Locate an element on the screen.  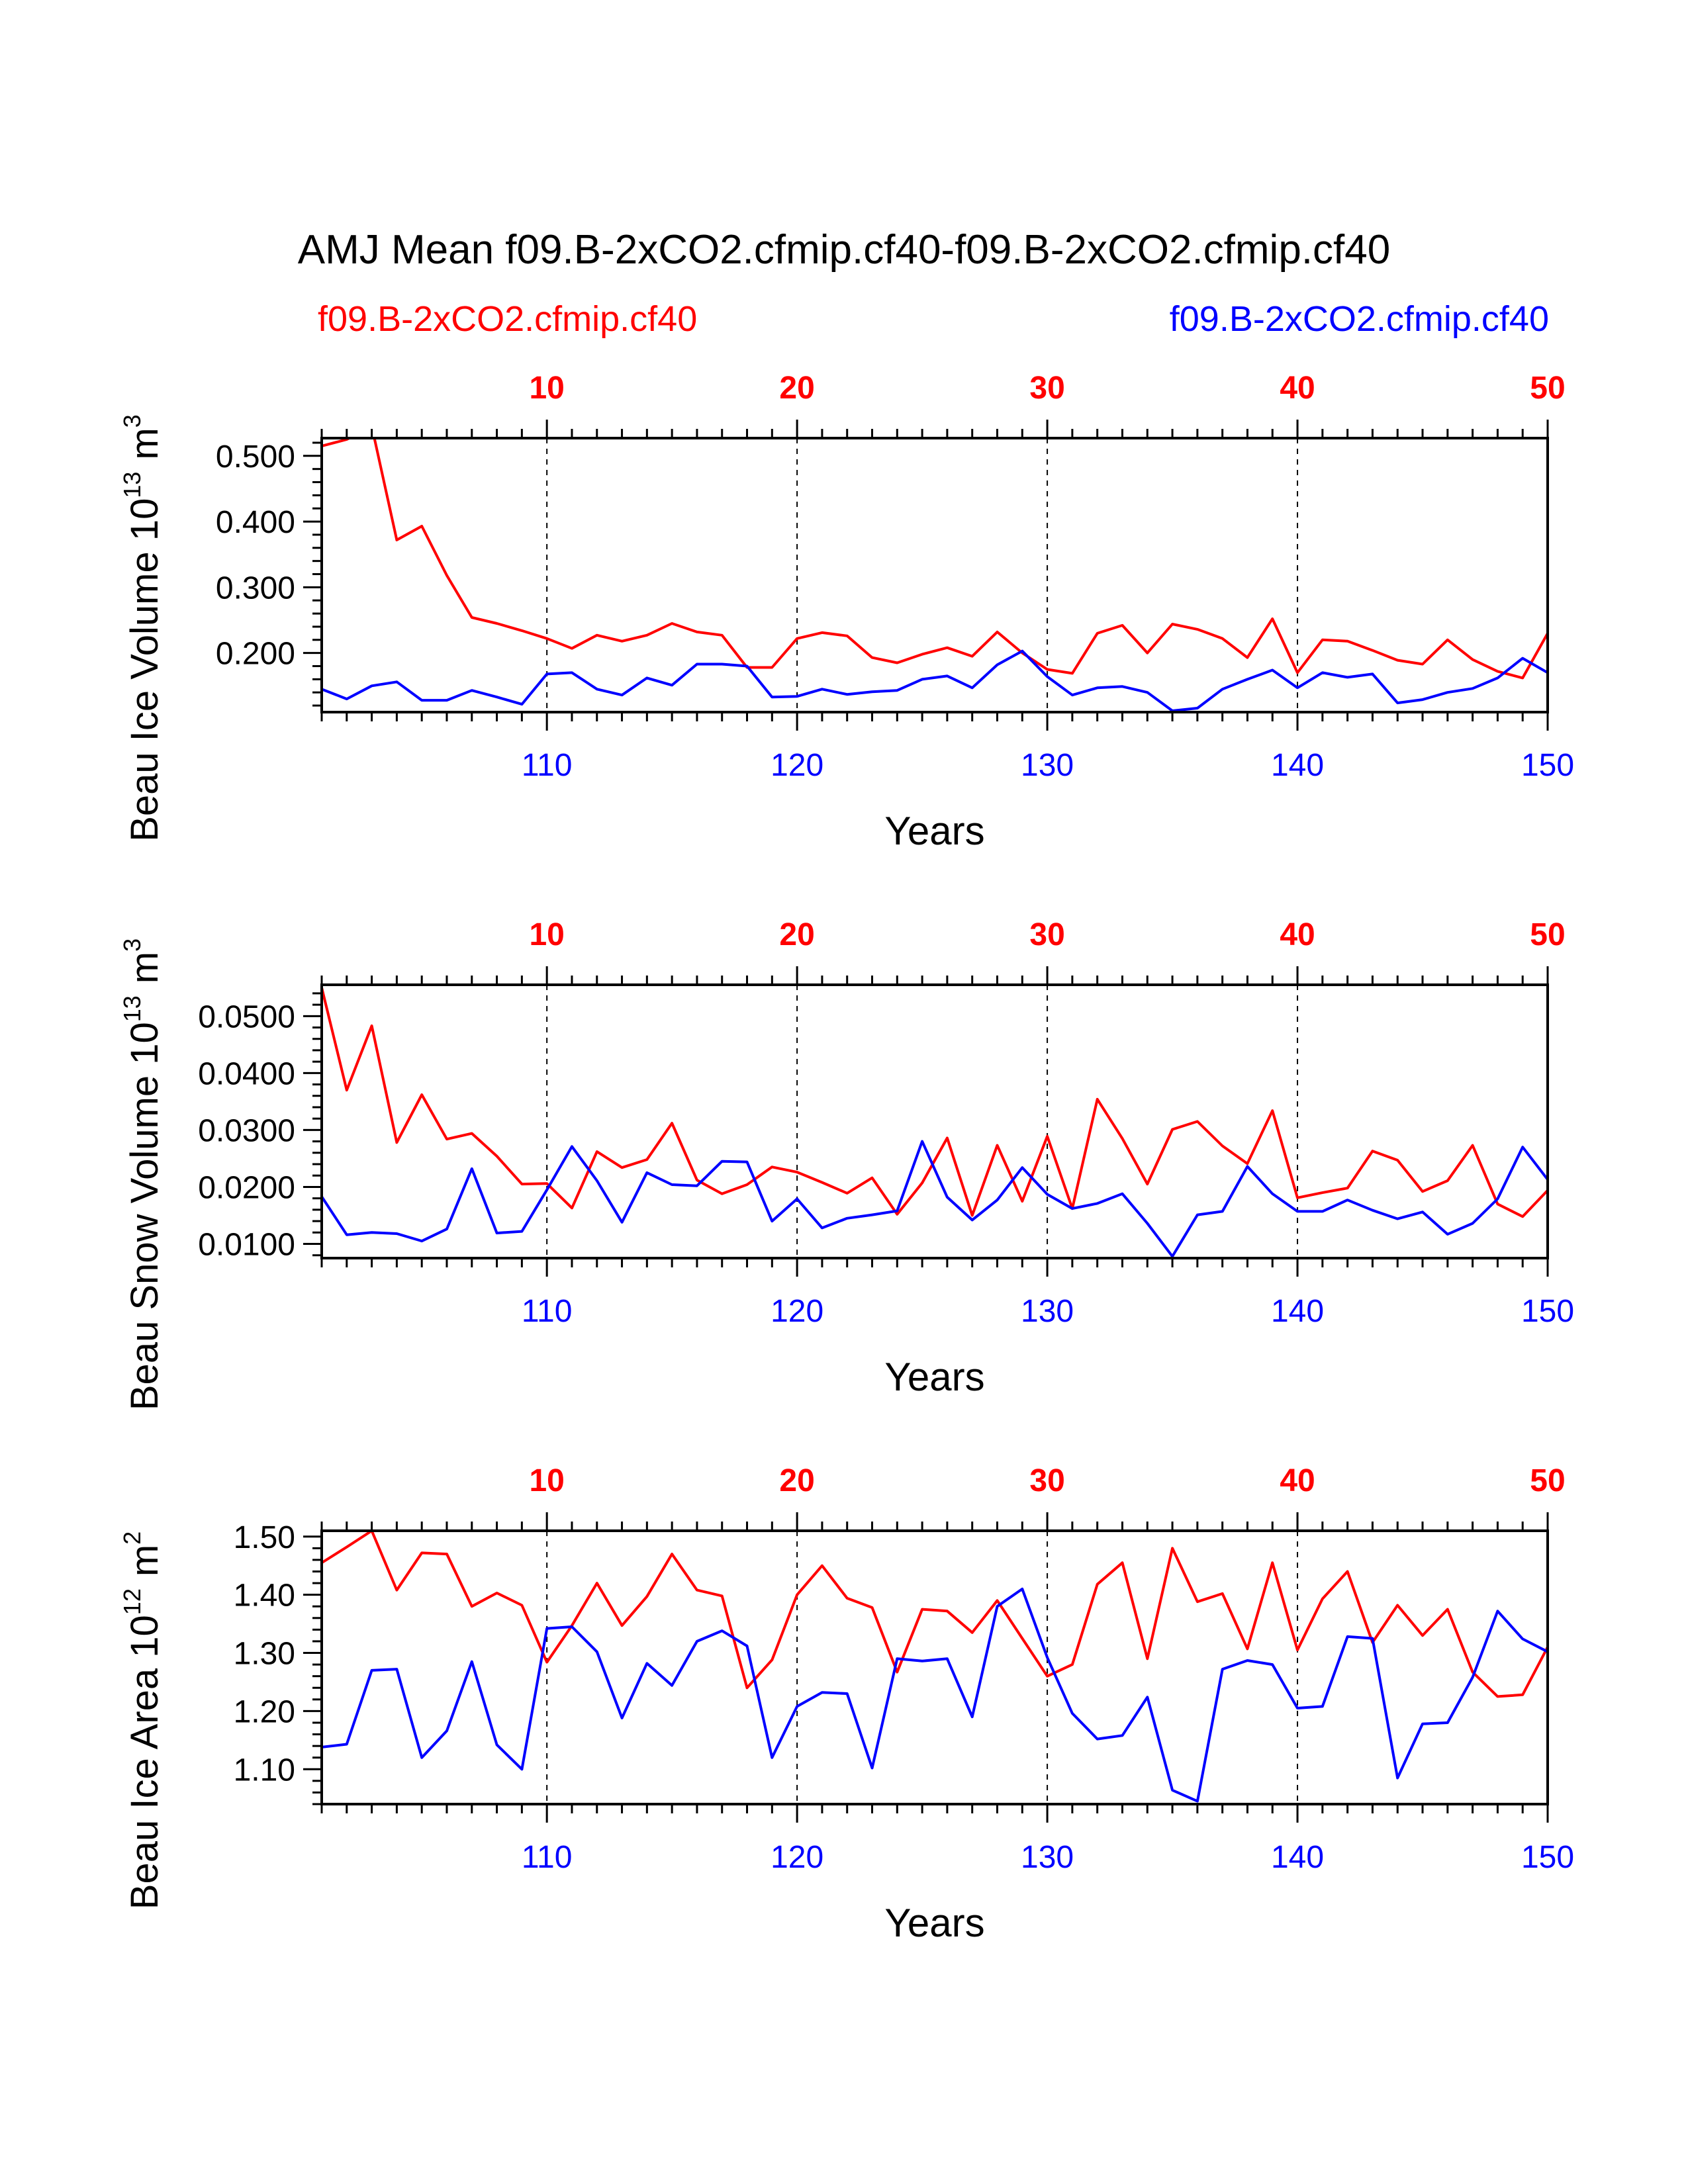
y-tick-label: 0.0400 is located at coordinates (246, 1073).